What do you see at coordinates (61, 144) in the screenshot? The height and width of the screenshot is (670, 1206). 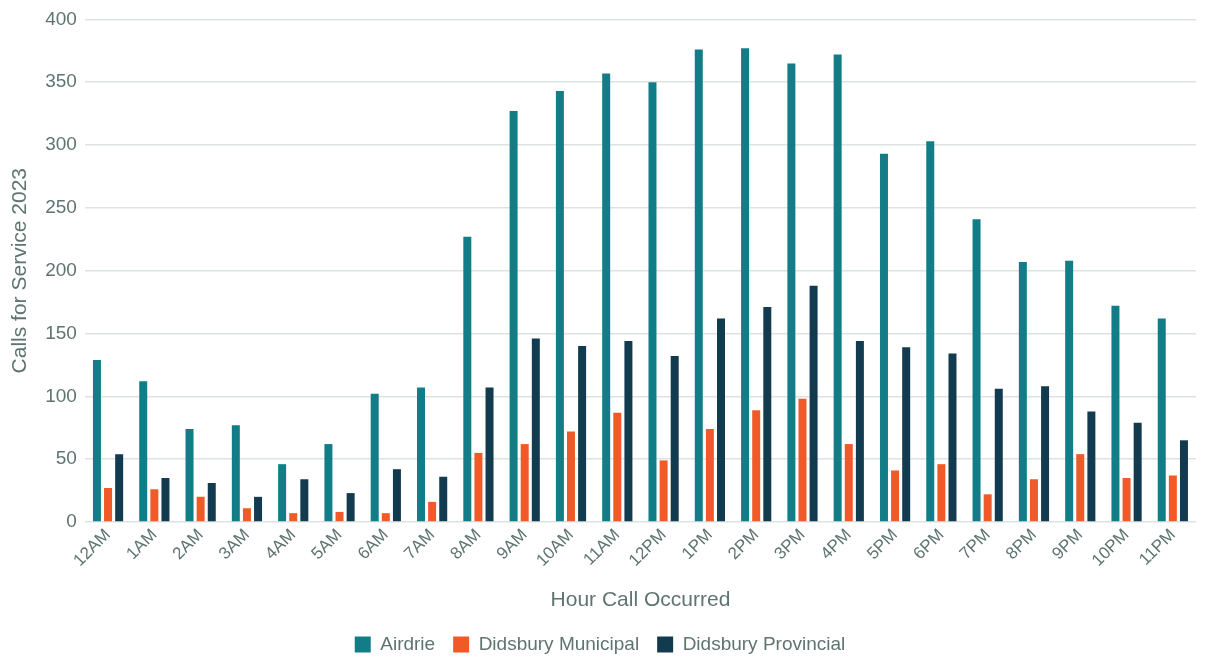 I see `y-tick-label: 300` at bounding box center [61, 144].